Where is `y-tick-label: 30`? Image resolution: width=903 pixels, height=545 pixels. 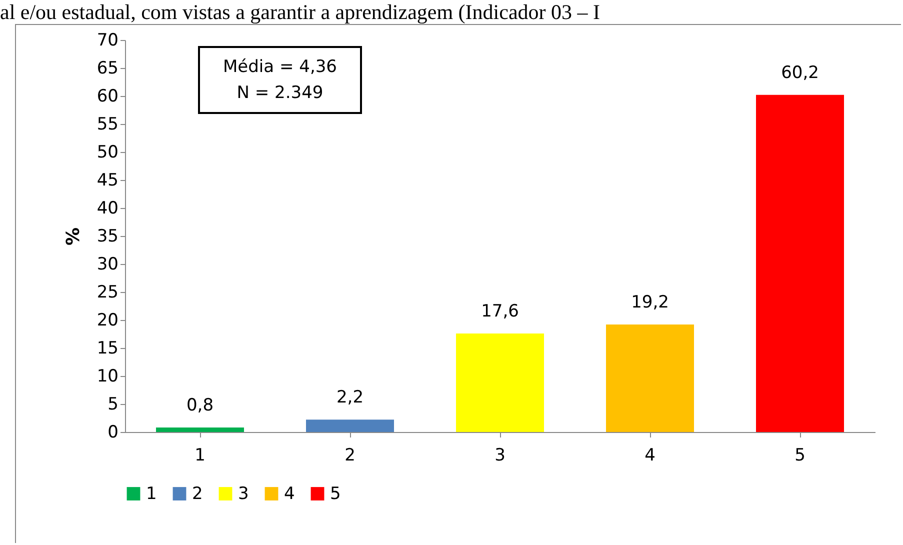 y-tick-label: 30 is located at coordinates (107, 264).